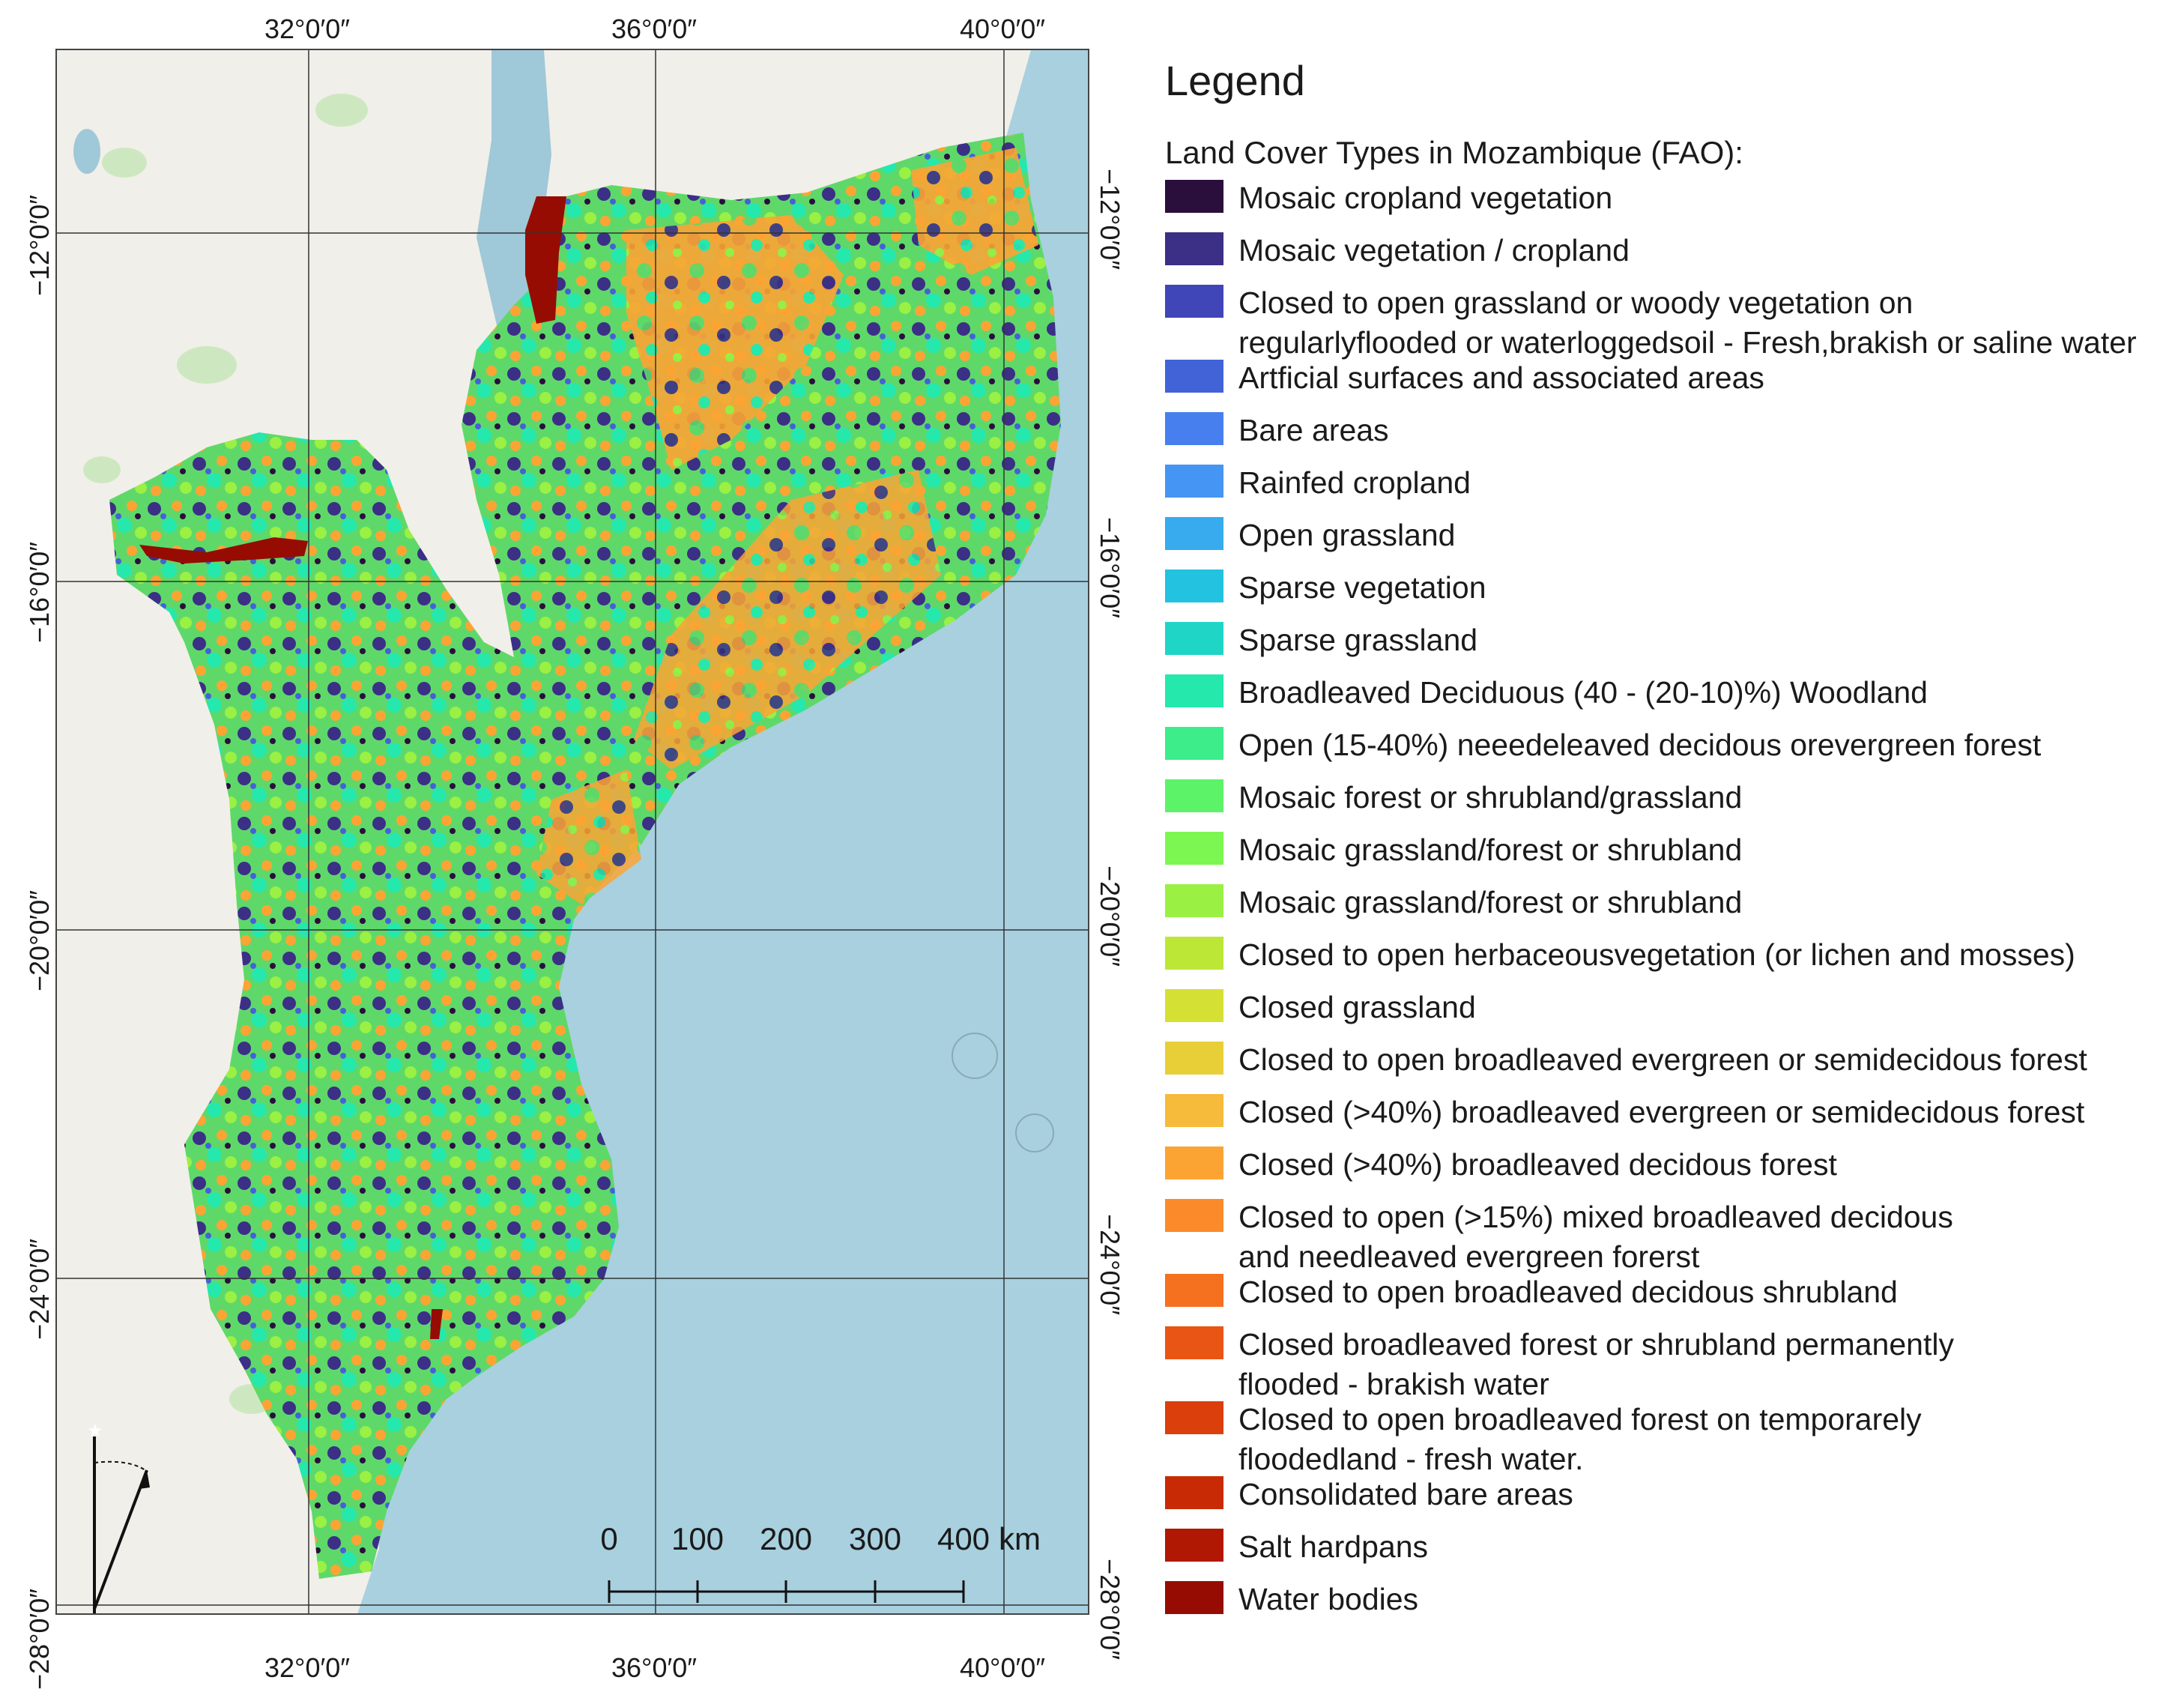 This screenshot has height=1698, width=2184. Describe the element at coordinates (1490, 797) in the screenshot. I see `legend-label: Mosaic forest or shrubland/grassland` at that location.